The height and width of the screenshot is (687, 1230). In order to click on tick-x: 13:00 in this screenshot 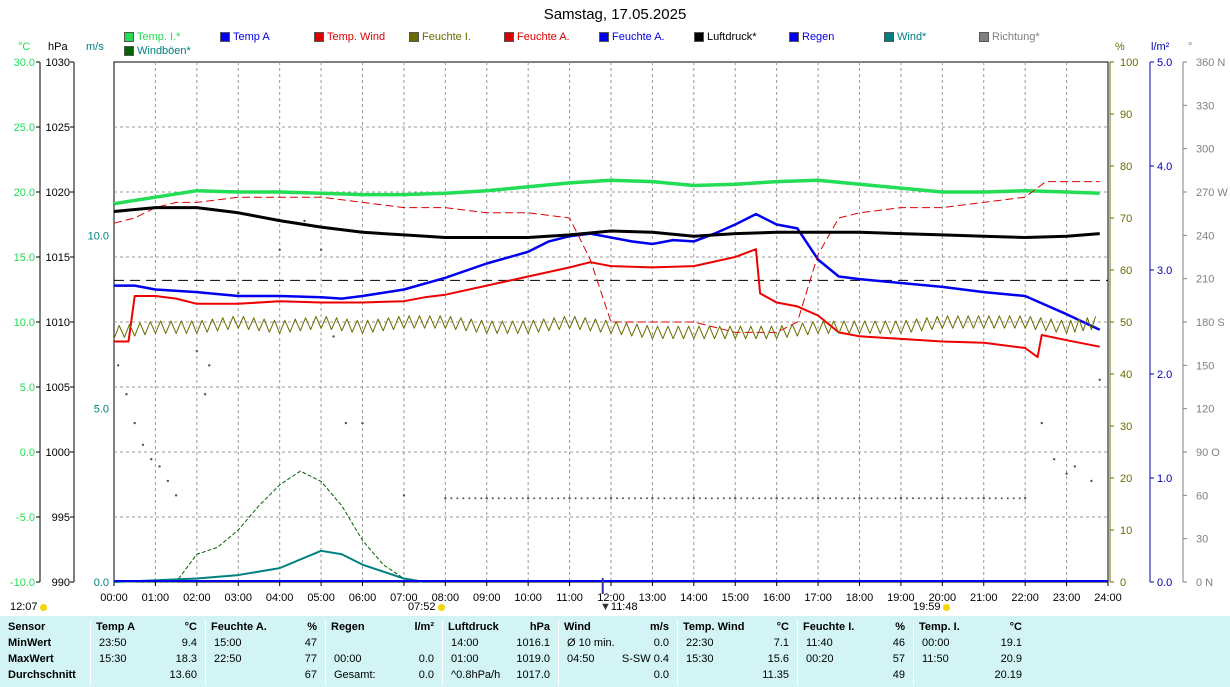, I will do `click(653, 598)`.